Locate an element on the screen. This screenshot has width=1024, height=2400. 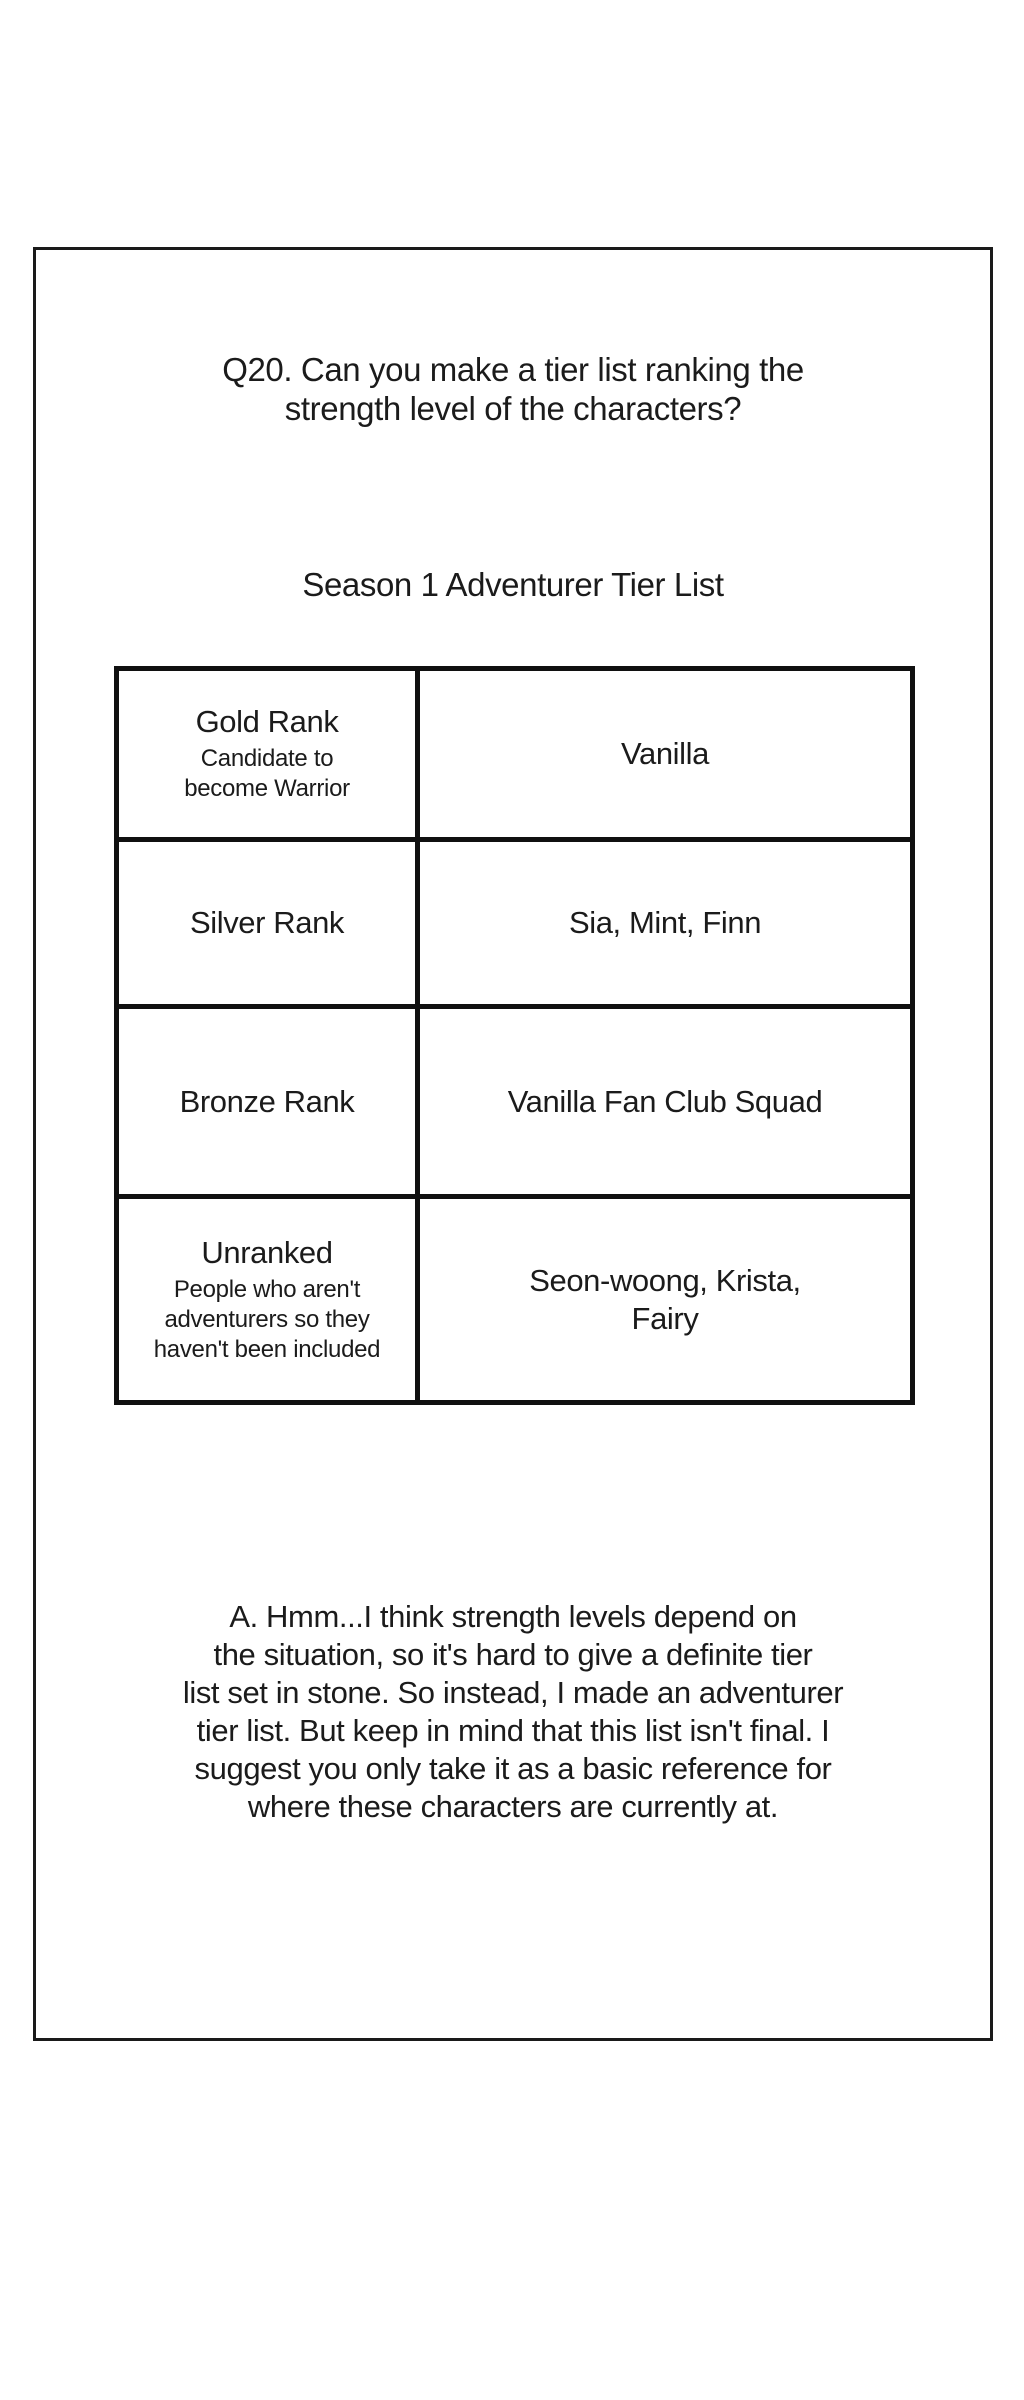
rank-cell-gold: Gold Rank Candidate to become Warrior is located at coordinates (267, 754).